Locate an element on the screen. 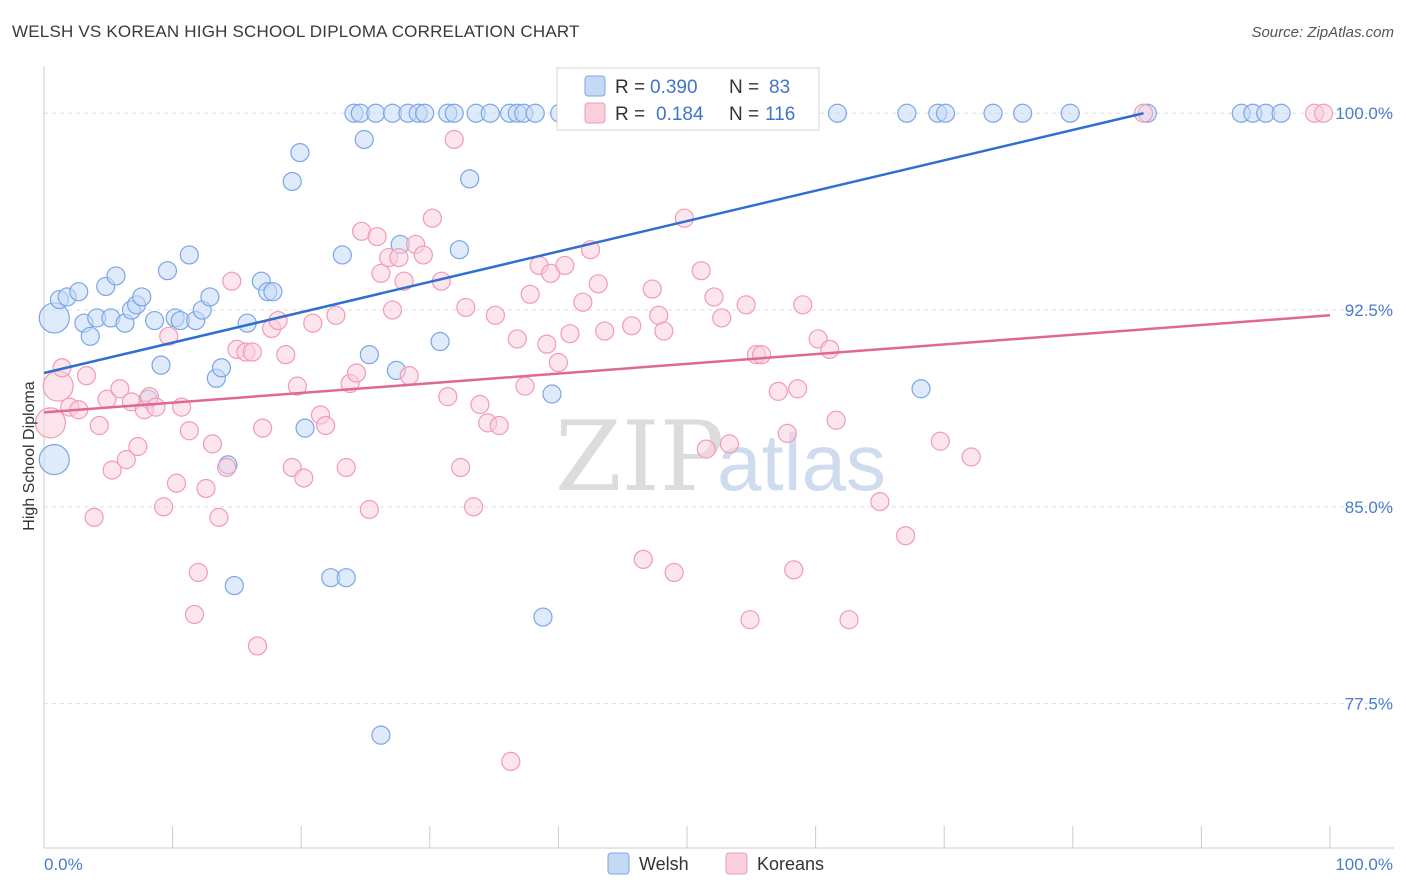  korean-trend-line is located at coordinates (687, 364).